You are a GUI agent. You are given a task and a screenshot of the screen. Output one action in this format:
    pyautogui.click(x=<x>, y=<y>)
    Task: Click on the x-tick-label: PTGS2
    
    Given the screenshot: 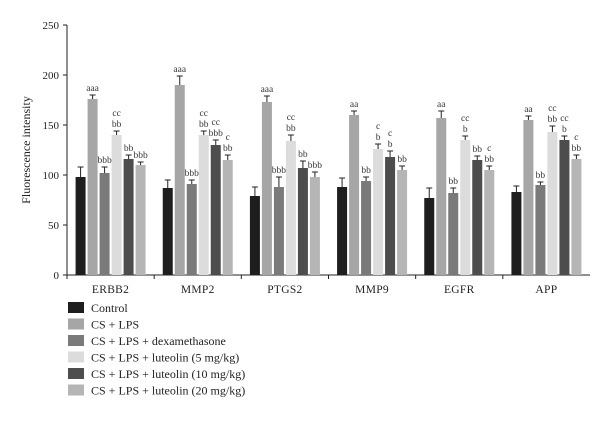 What is the action you would take?
    pyautogui.click(x=284, y=290)
    